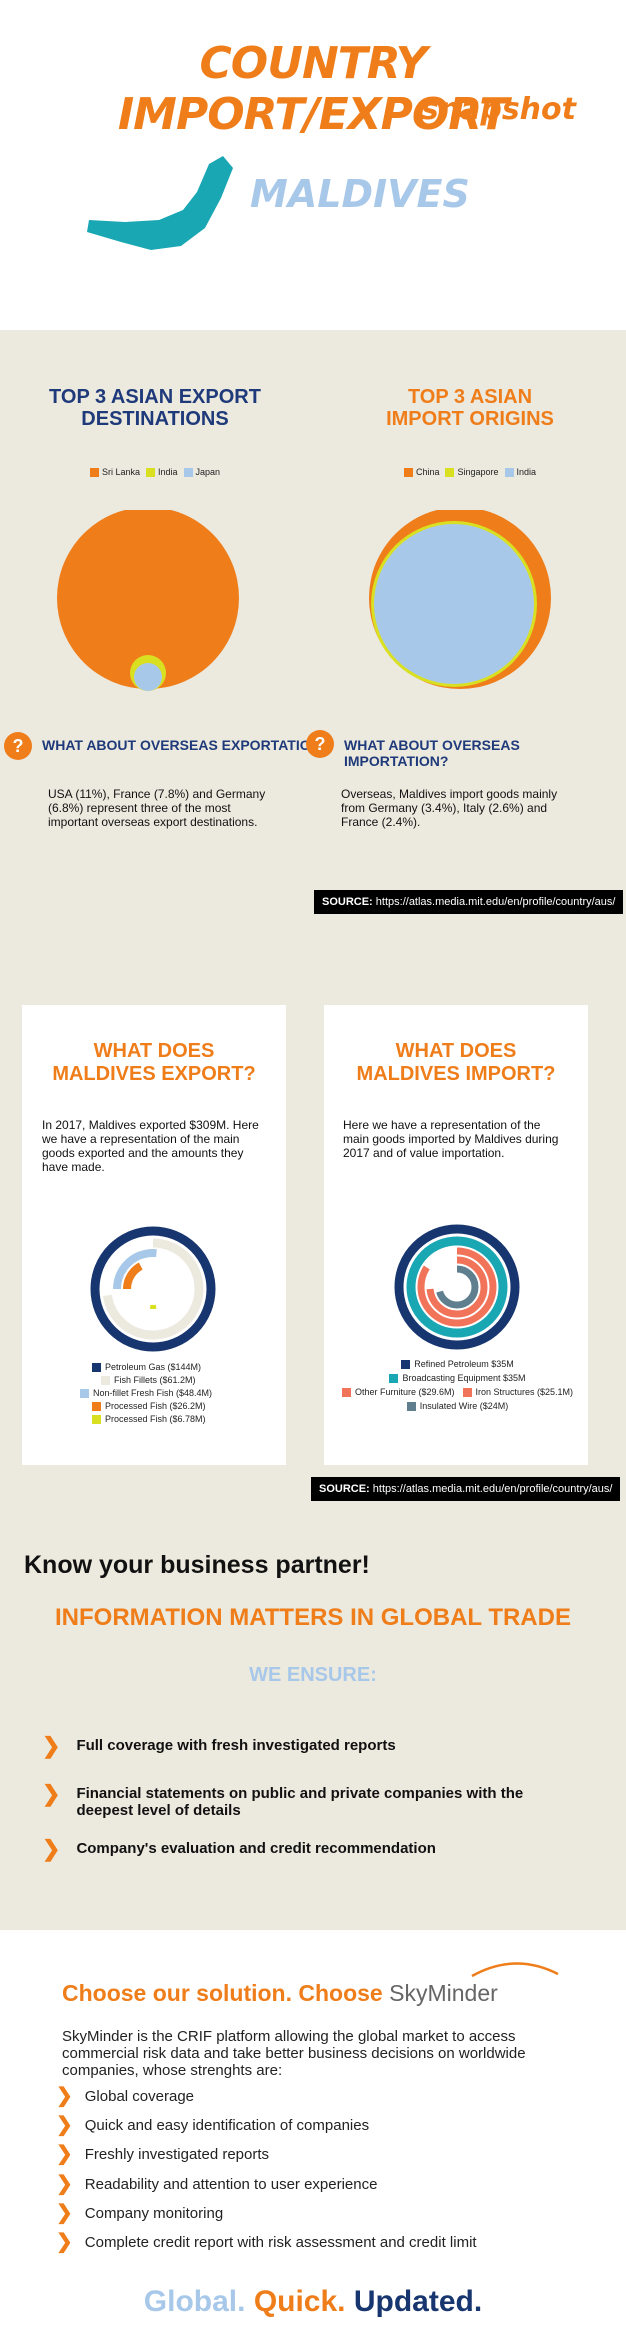  I want to click on legend-label: Iron Structures ($25.1M), so click(524, 1392).